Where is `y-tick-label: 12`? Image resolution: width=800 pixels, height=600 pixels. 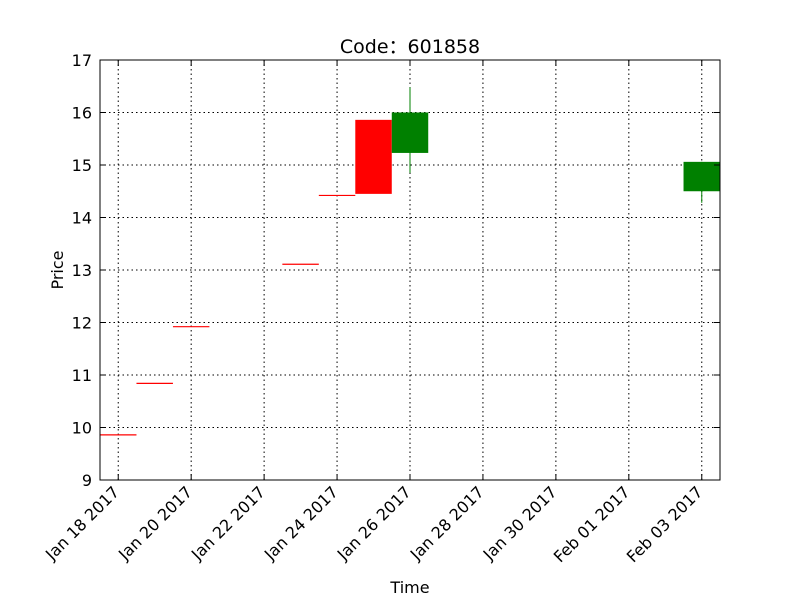 y-tick-label: 12 is located at coordinates (82, 323).